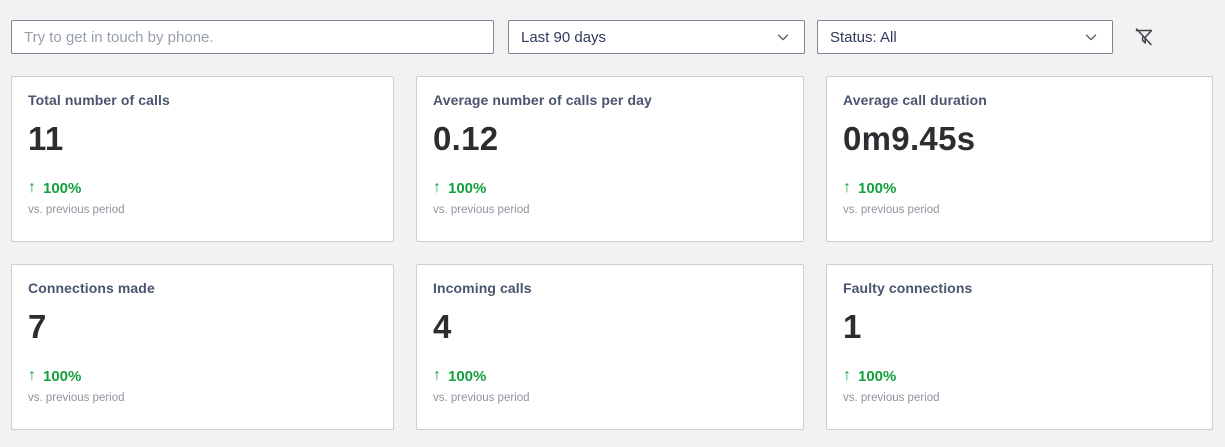 The width and height of the screenshot is (1225, 447). What do you see at coordinates (46, 138) in the screenshot?
I see `card-value: 11` at bounding box center [46, 138].